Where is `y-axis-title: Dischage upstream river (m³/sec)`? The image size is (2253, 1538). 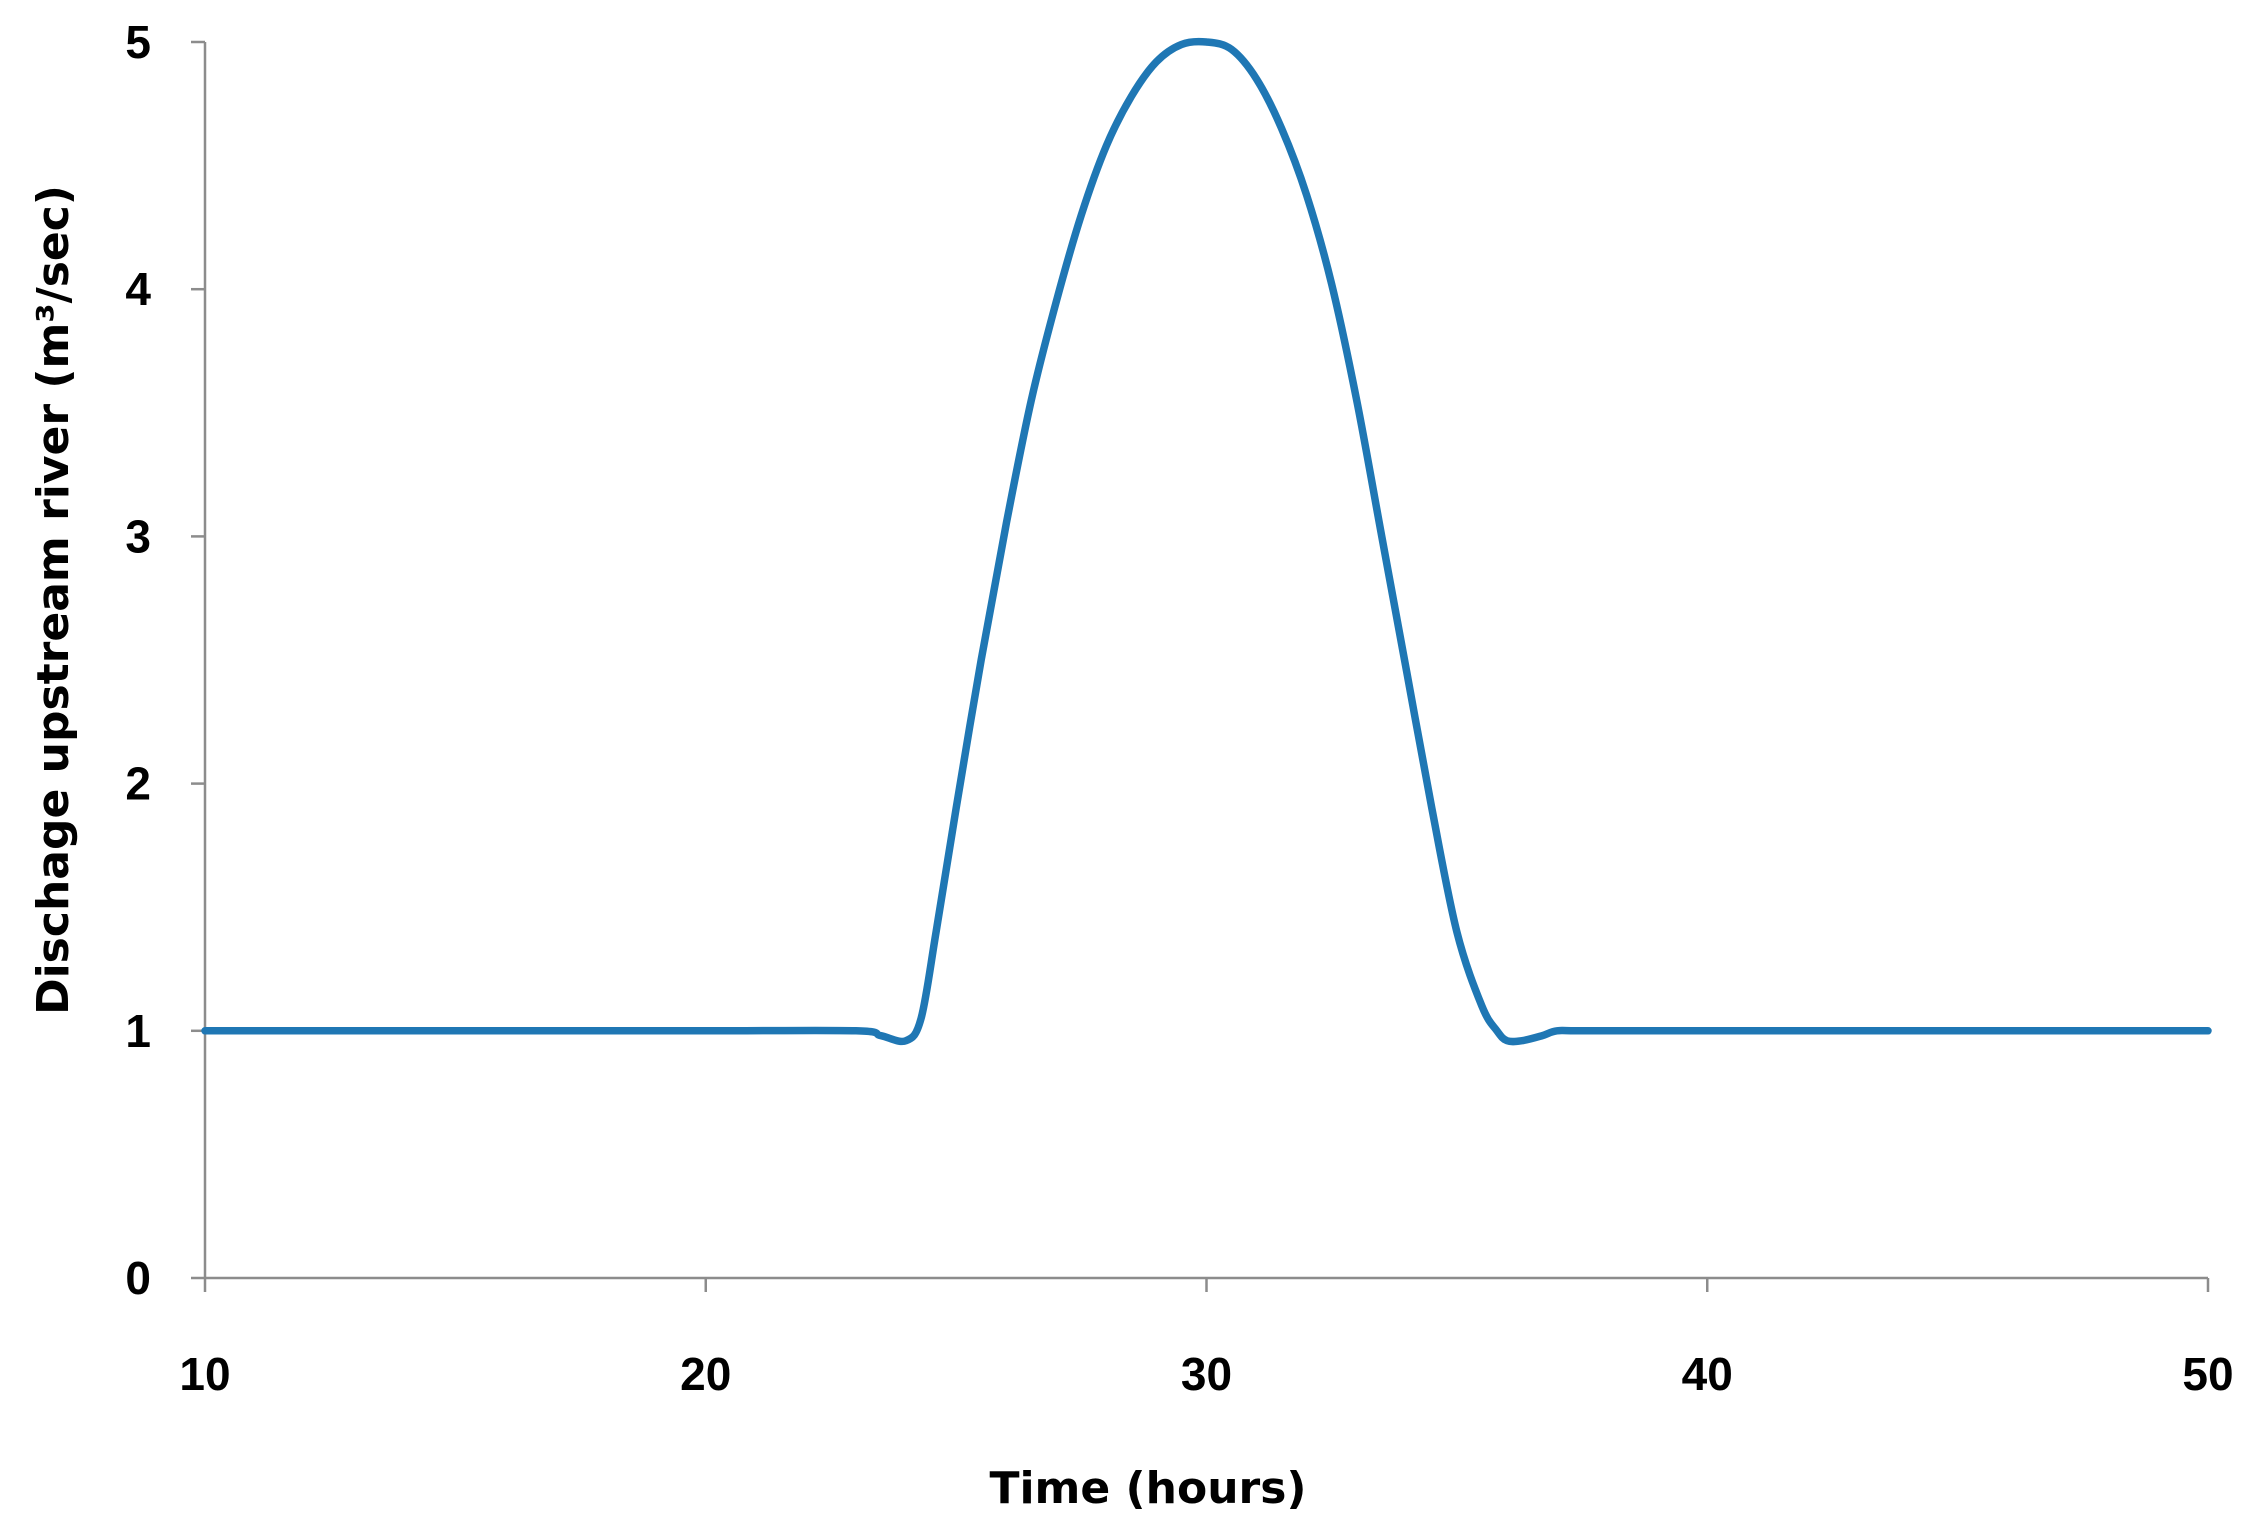 y-axis-title: Dischage upstream river (m³/sec) is located at coordinates (53, 600).